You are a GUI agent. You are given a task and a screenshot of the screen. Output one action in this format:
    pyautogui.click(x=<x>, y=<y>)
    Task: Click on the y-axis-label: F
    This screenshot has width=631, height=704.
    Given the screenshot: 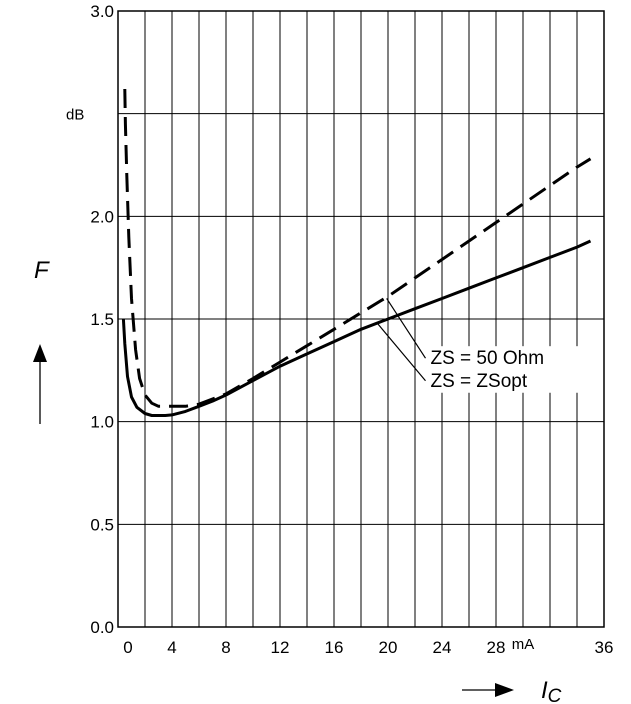 What is the action you would take?
    pyautogui.click(x=42, y=270)
    